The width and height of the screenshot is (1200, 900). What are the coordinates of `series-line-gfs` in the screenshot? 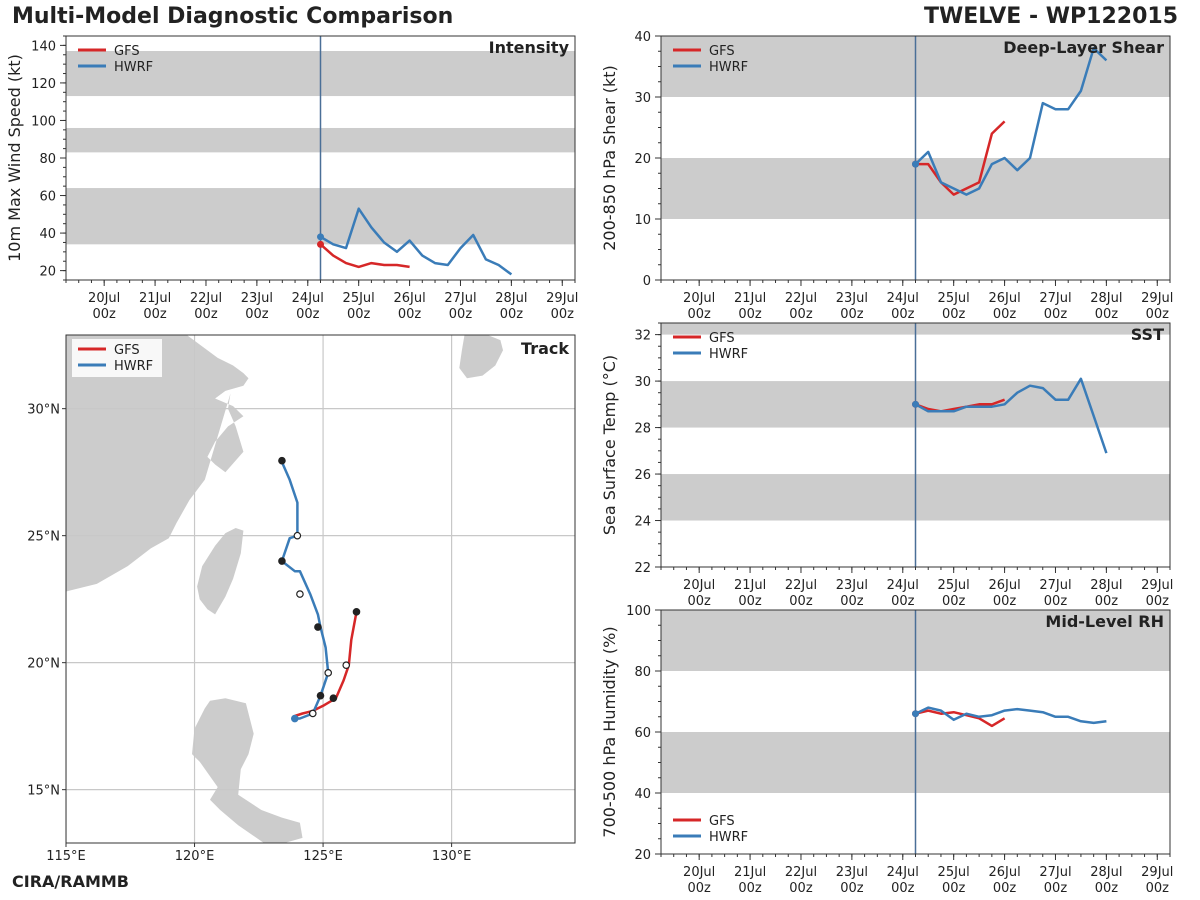 It's located at (364, 256).